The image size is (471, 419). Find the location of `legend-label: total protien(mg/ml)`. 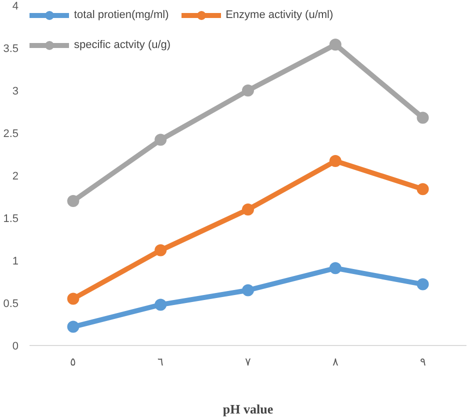

legend-label: total protien(mg/ml) is located at coordinates (121, 15).